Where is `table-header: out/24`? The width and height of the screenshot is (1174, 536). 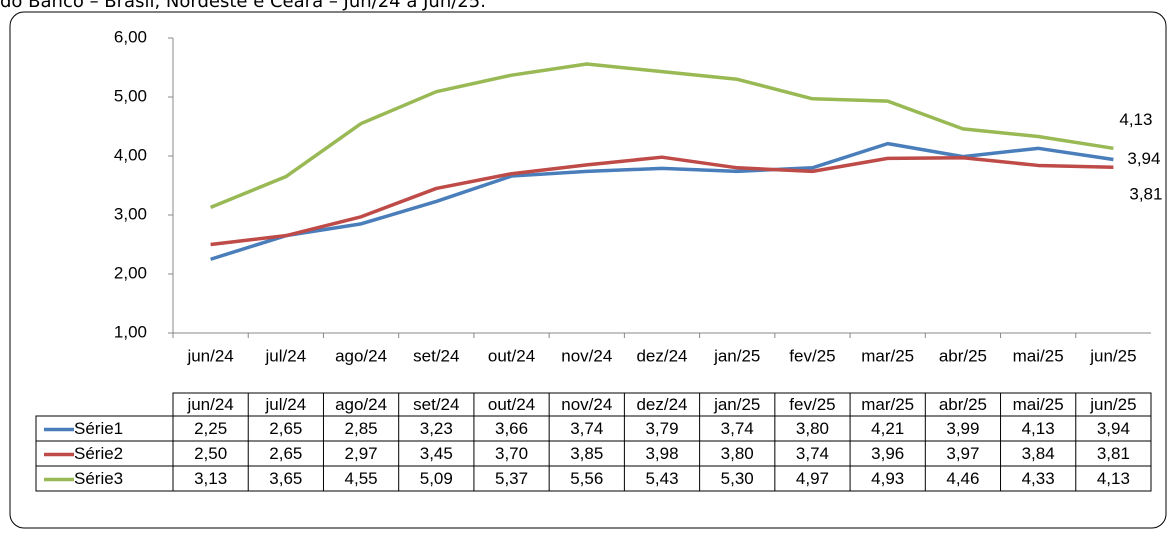 table-header: out/24 is located at coordinates (511, 404).